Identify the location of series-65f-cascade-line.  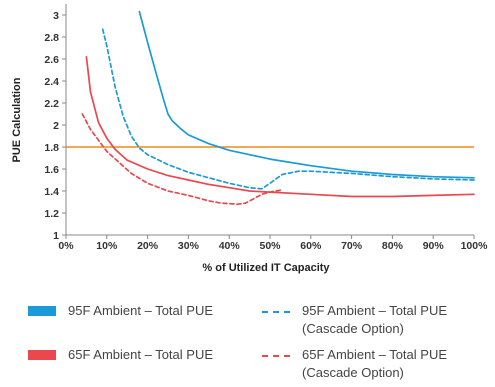
(182, 159).